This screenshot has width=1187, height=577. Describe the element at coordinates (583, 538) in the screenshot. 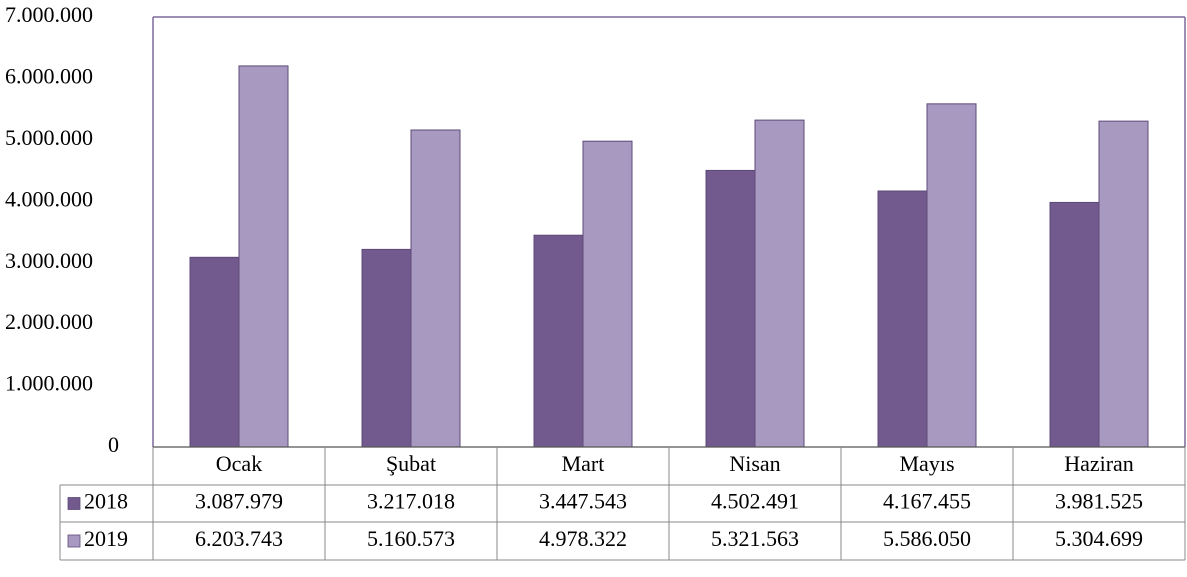

I see `table-value: 4.978.322` at that location.